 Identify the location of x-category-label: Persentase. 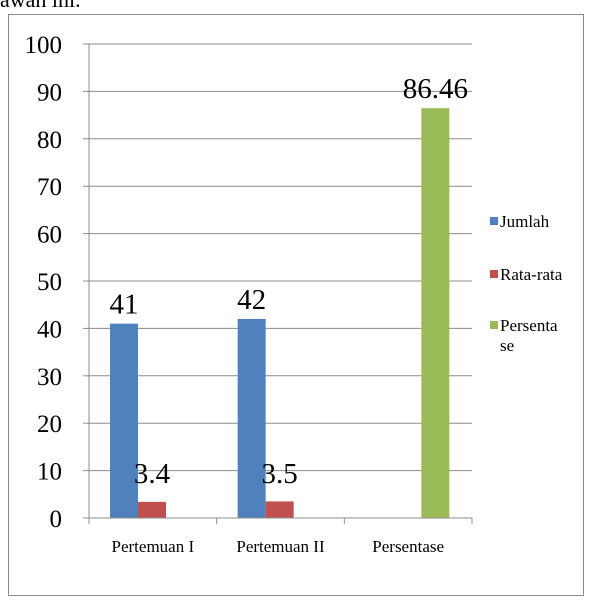
(408, 546).